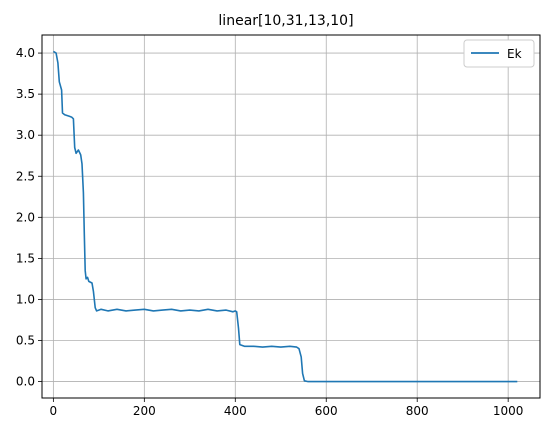 The height and width of the screenshot is (435, 547). What do you see at coordinates (417, 411) in the screenshot?
I see `x-tick-label: 800` at bounding box center [417, 411].